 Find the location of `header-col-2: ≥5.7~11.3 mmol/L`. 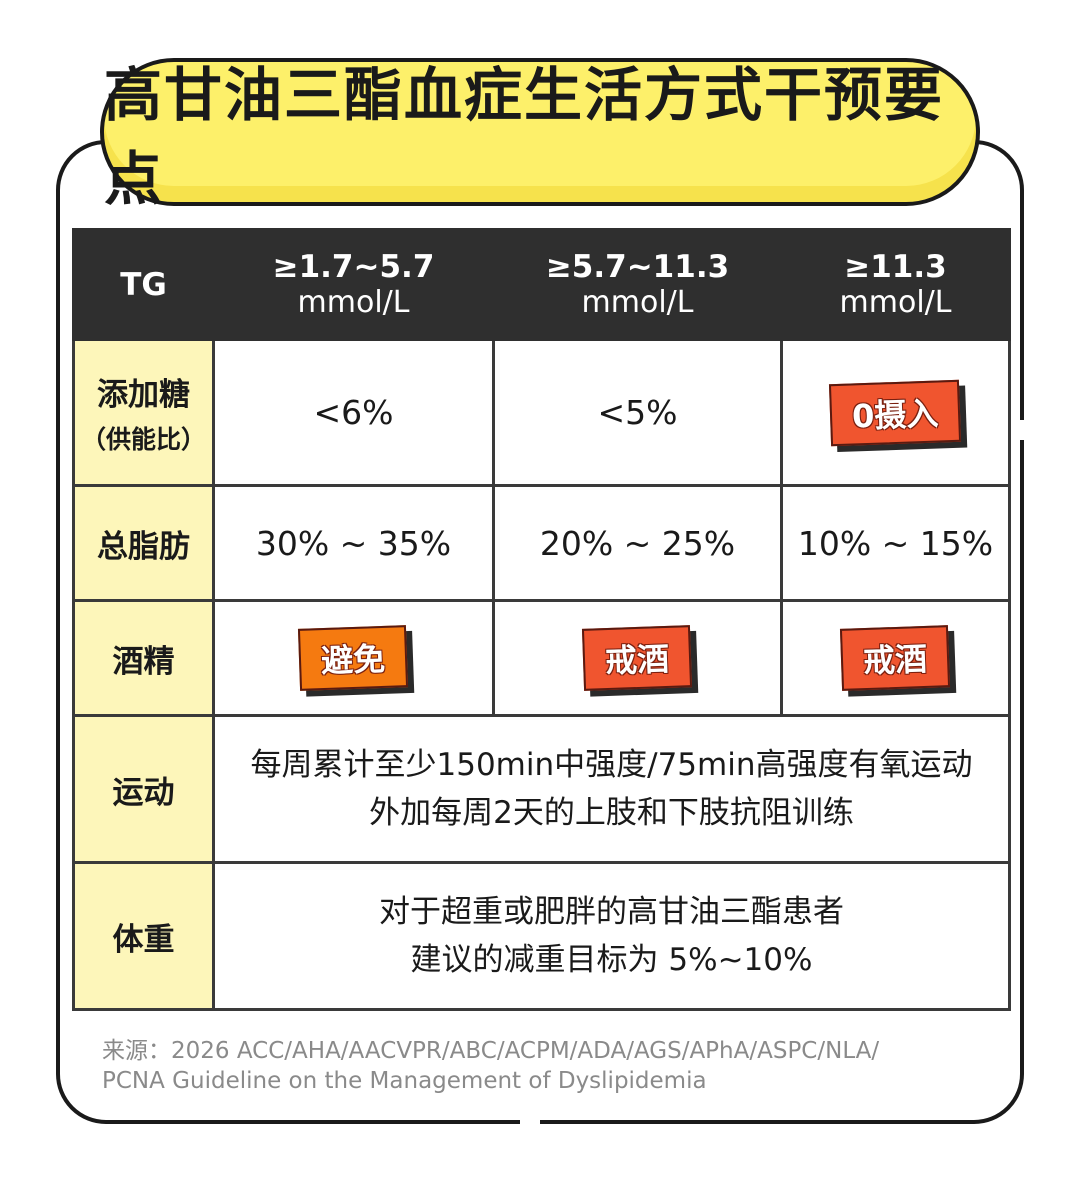

header-col-2: ≥5.7~11.3 mmol/L is located at coordinates (637, 284).